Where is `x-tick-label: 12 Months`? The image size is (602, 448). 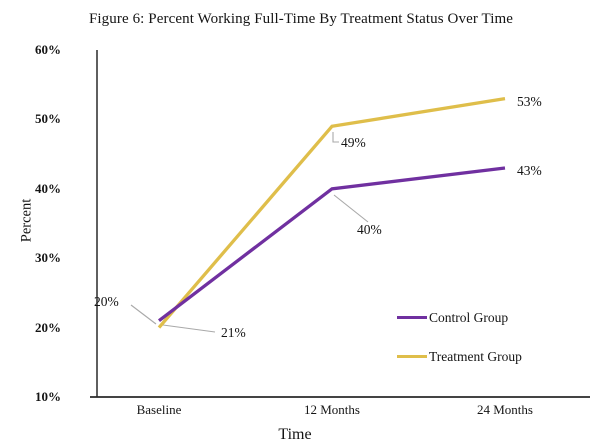 x-tick-label: 12 Months is located at coordinates (332, 409).